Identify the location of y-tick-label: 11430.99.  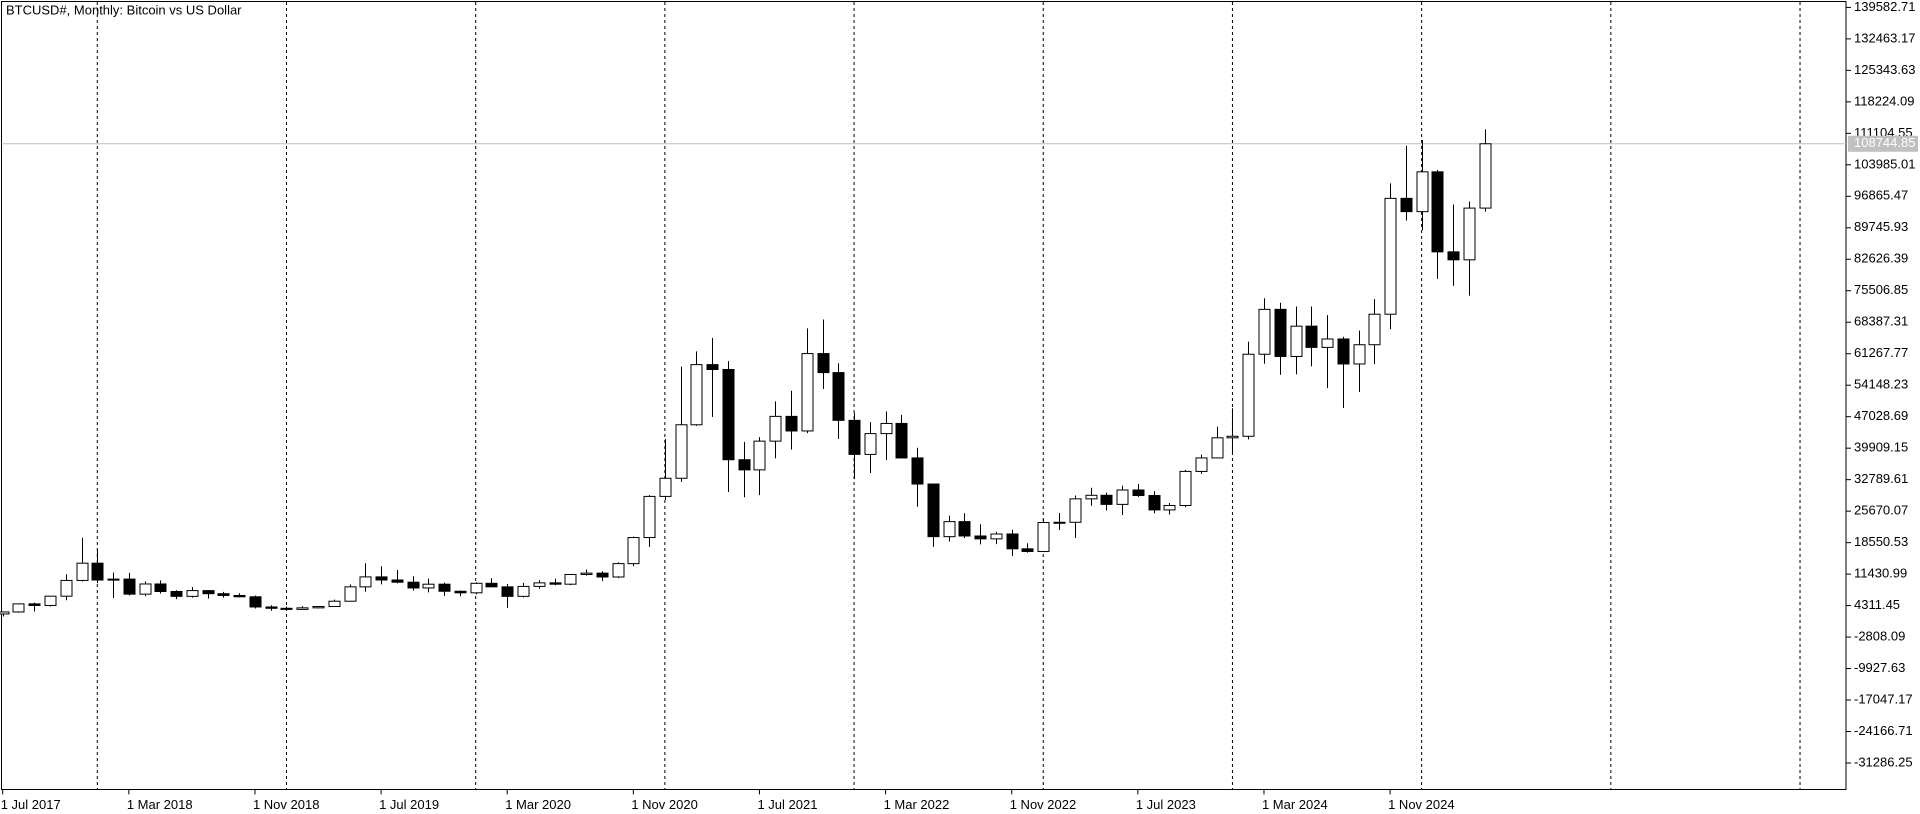
(1880, 573).